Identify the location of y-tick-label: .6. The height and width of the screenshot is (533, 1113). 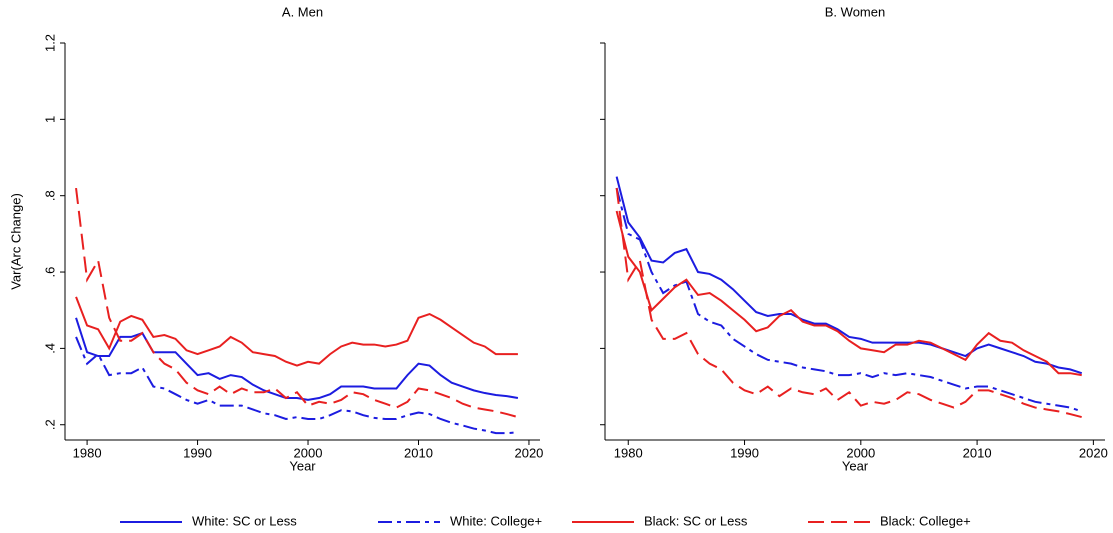
(49, 272).